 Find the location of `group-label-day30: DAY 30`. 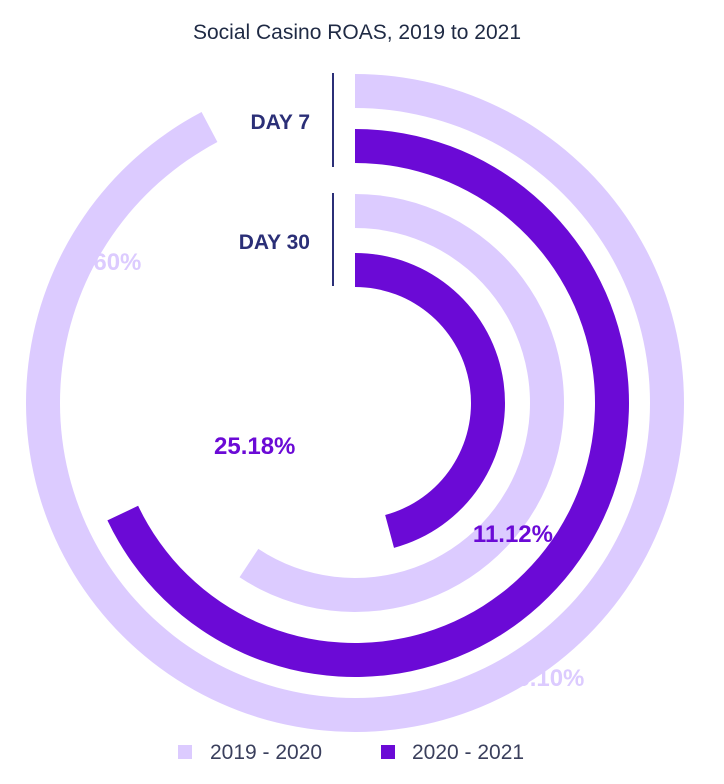

group-label-day30: DAY 30 is located at coordinates (274, 242).